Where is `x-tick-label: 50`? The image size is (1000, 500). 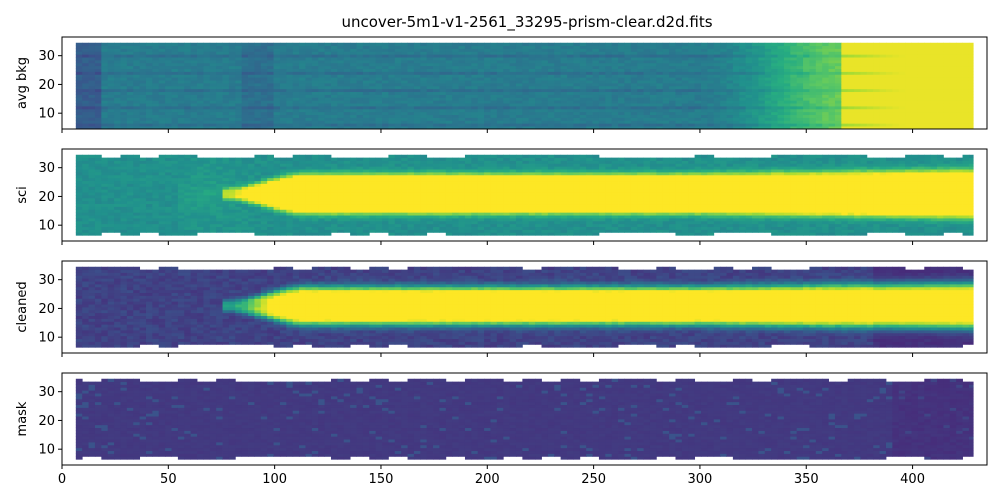
x-tick-label: 50 is located at coordinates (168, 479).